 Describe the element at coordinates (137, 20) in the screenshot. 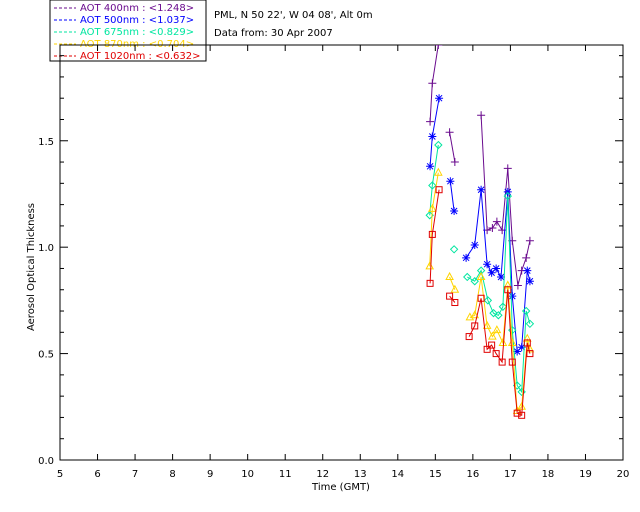

I see `legend-label-1: AOT 500nm : <1.037>` at that location.